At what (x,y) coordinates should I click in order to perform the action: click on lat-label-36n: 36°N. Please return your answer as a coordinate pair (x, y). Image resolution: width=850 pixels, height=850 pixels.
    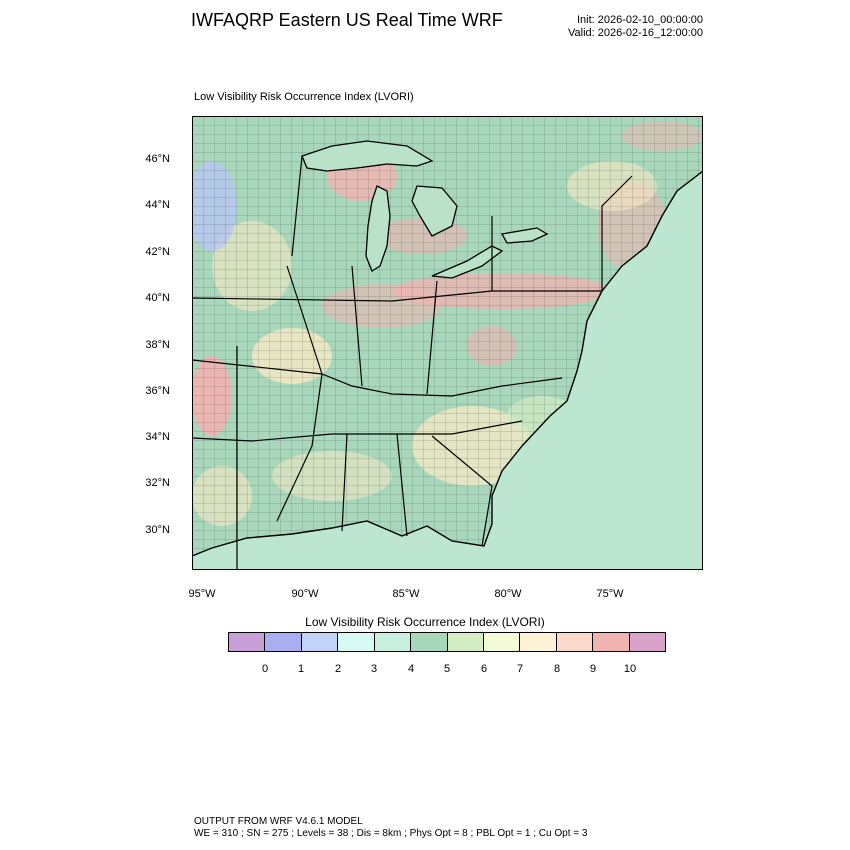
    Looking at the image, I should click on (157, 391).